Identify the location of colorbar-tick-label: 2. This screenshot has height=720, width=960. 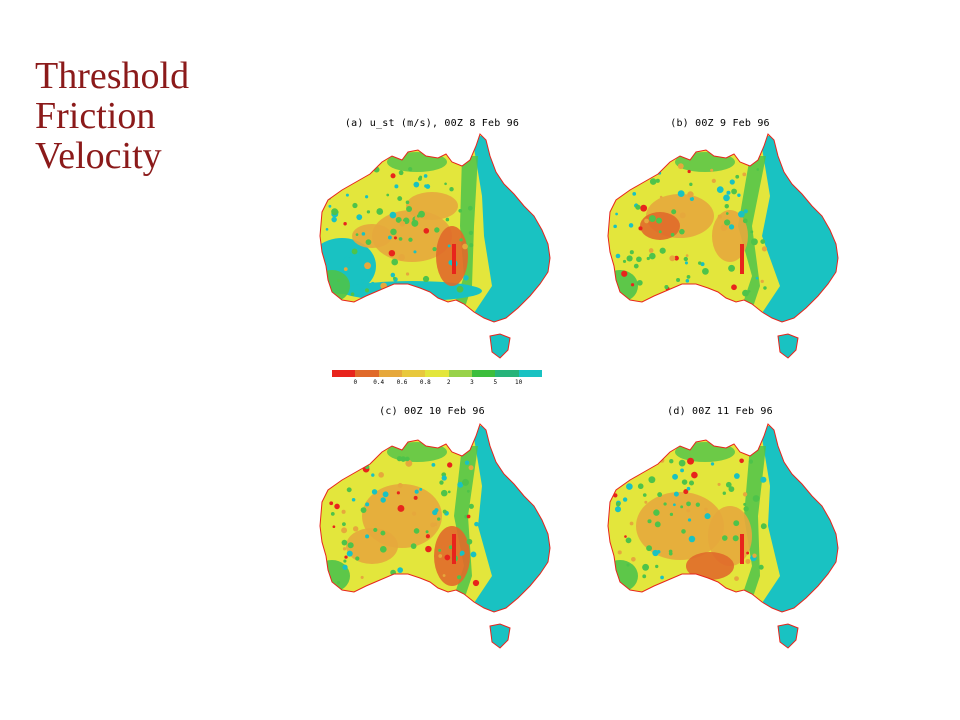
(448, 382).